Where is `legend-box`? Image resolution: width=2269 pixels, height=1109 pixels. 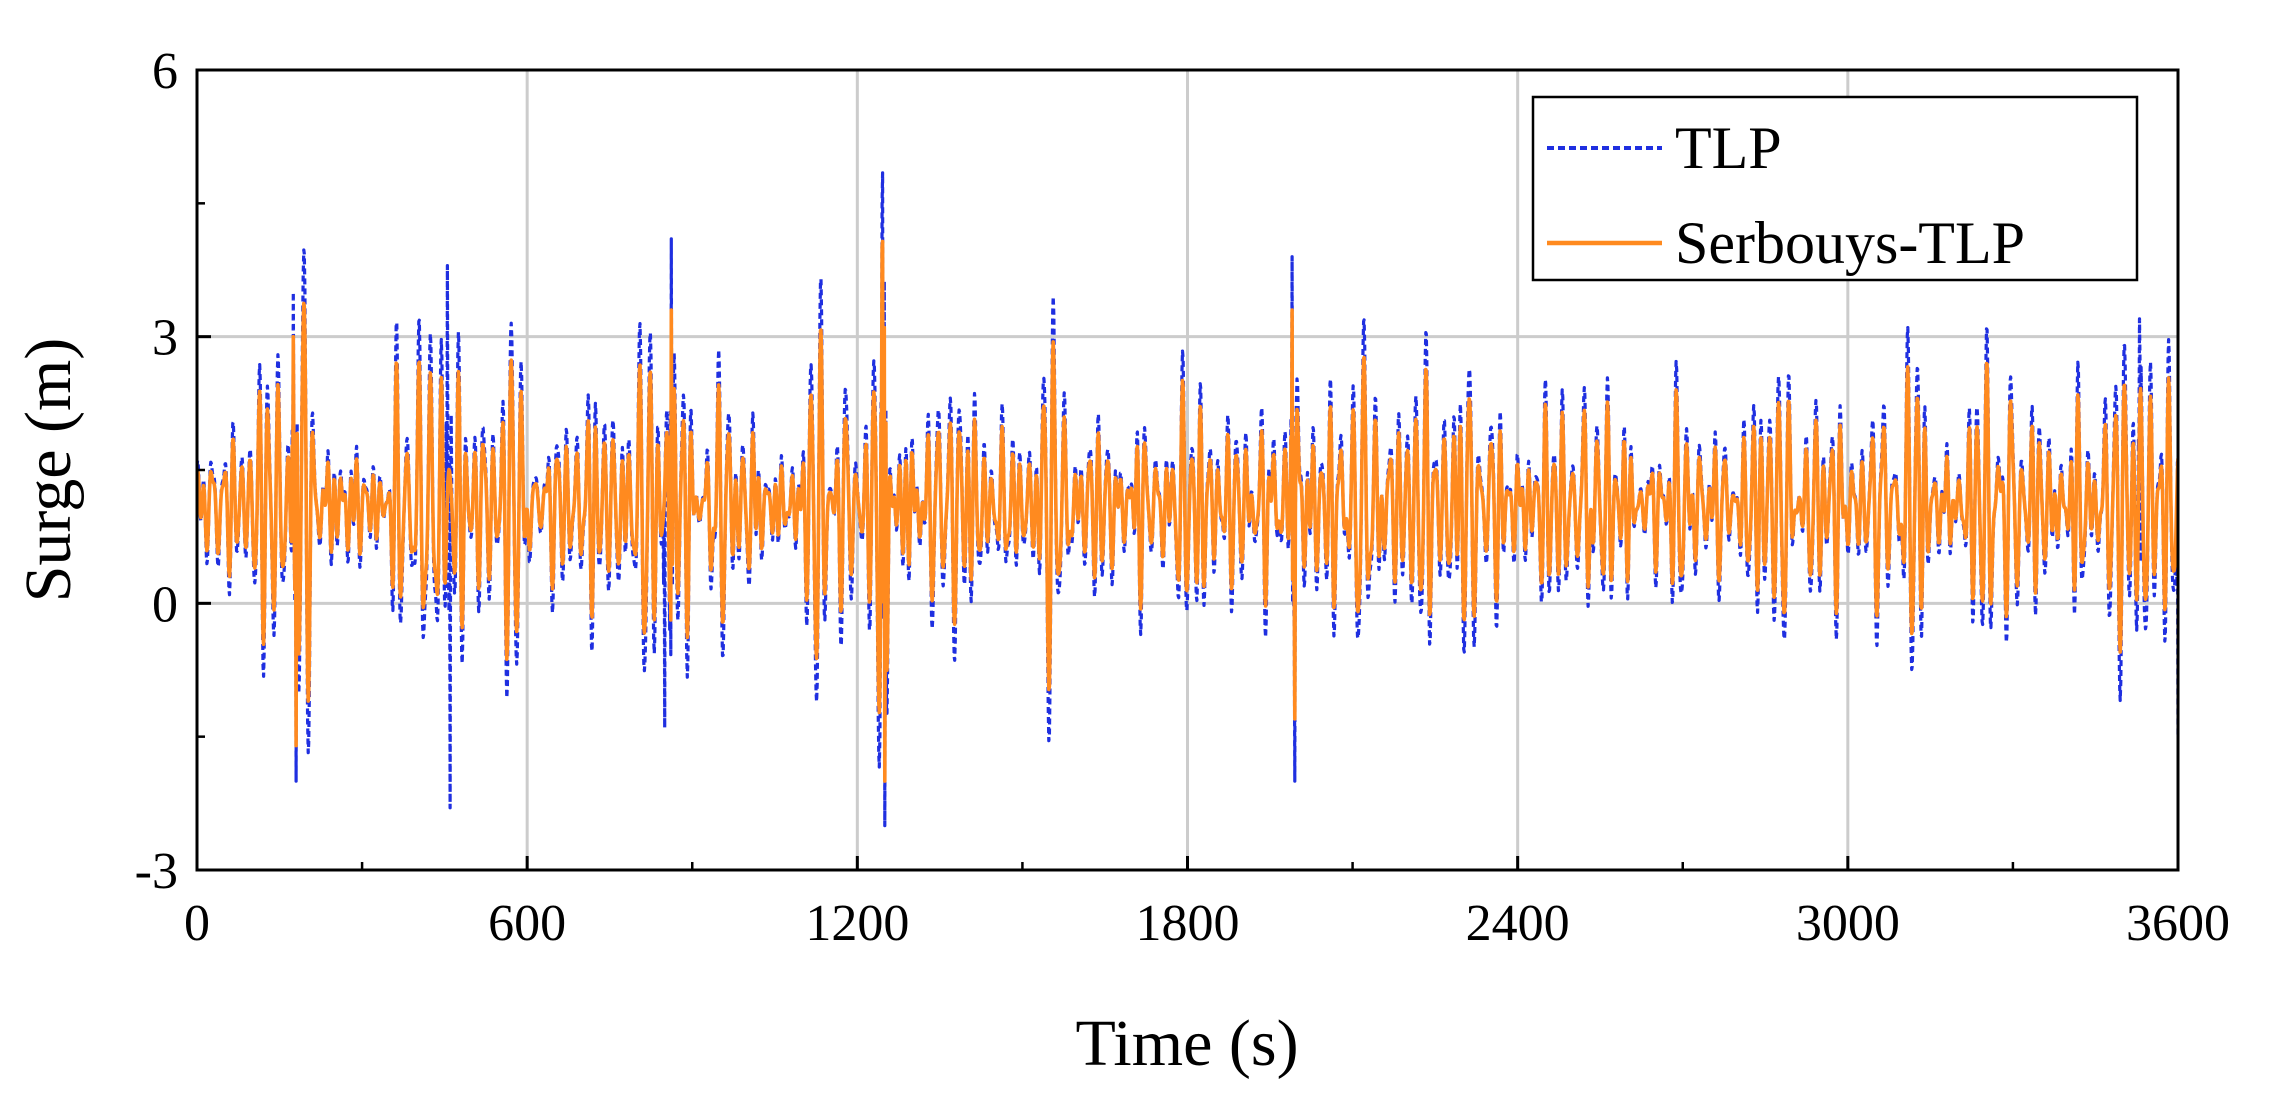
legend-box is located at coordinates (1835, 188).